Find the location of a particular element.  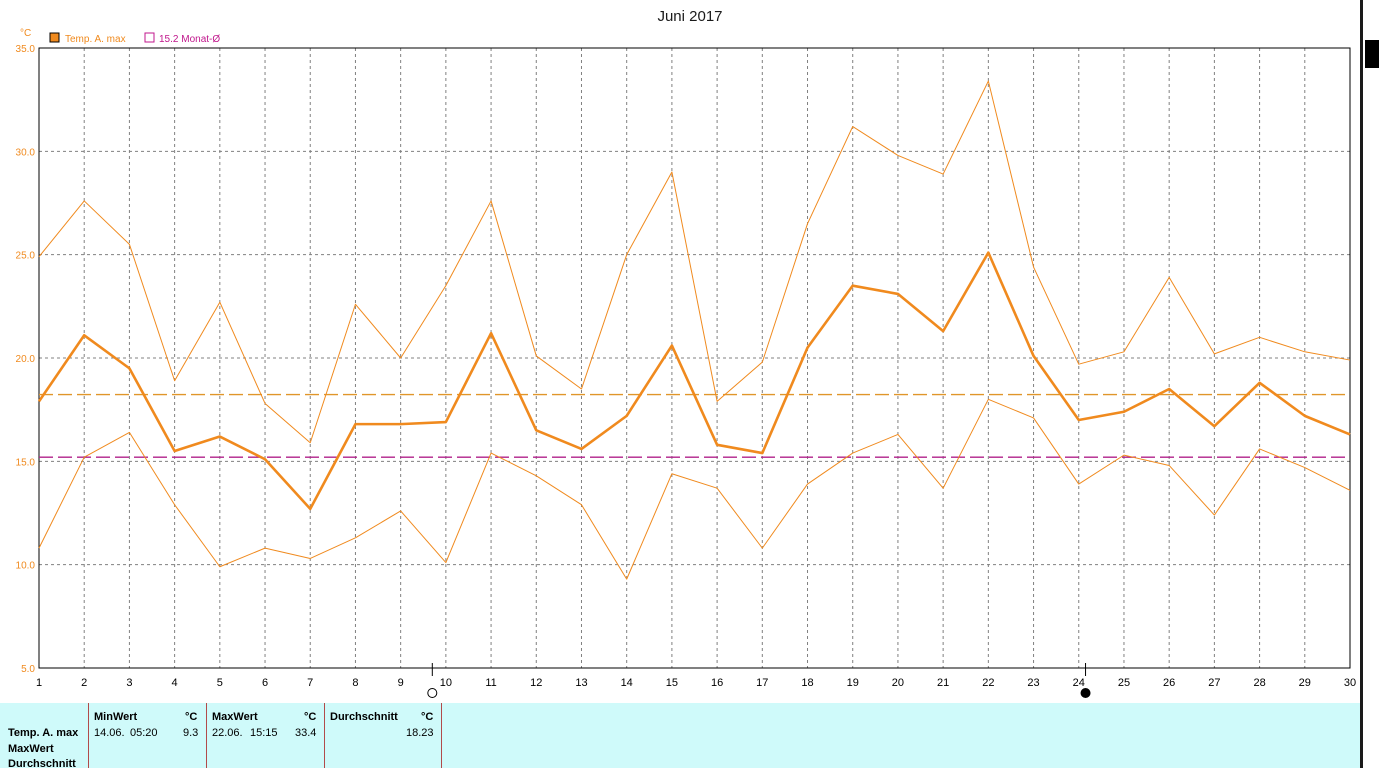

legend-swatch-series is located at coordinates (54, 37).